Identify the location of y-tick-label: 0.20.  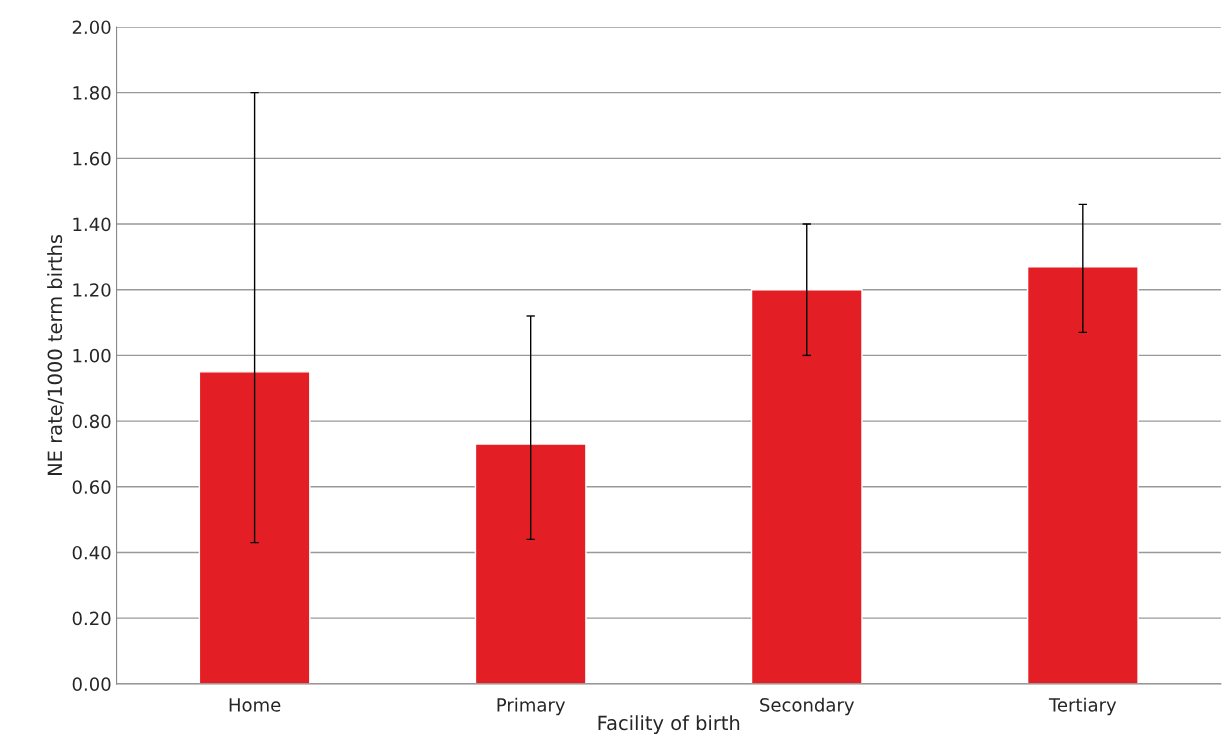
(91, 618).